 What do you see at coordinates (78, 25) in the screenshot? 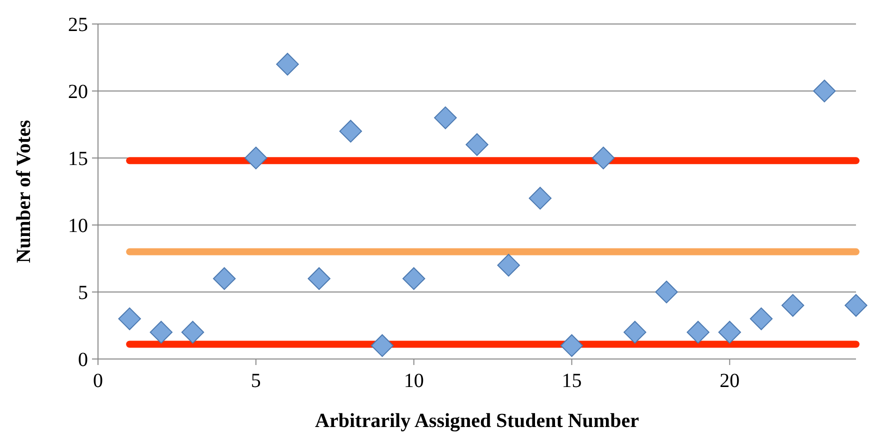
I see `y-tick-label: 25` at bounding box center [78, 25].